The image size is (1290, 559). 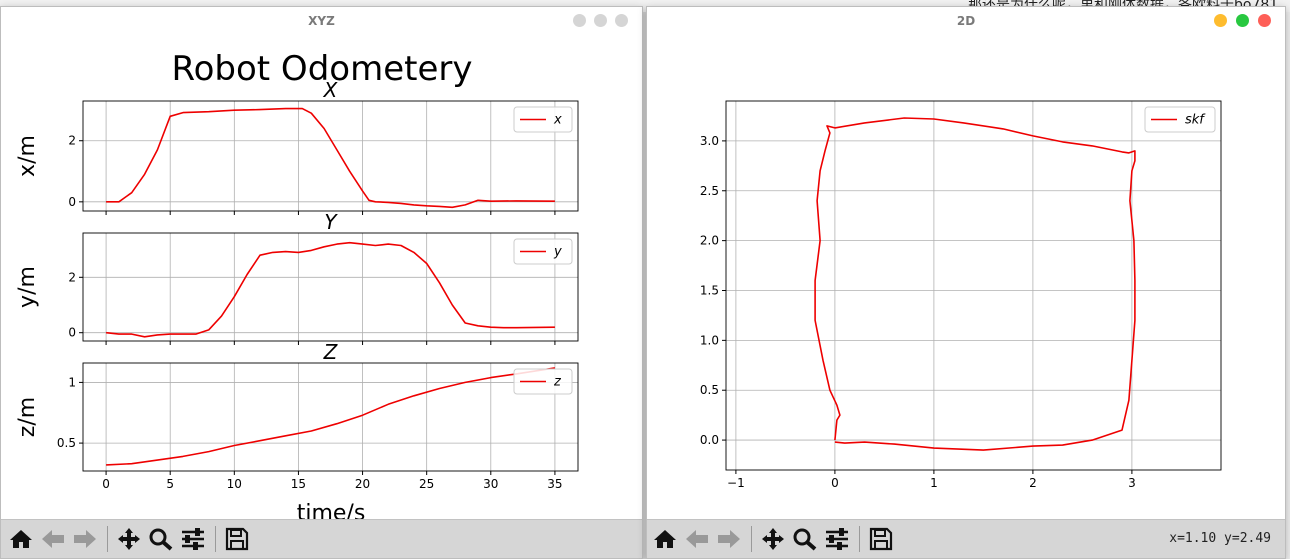 I want to click on z-plot-frame, so click(x=330, y=417).